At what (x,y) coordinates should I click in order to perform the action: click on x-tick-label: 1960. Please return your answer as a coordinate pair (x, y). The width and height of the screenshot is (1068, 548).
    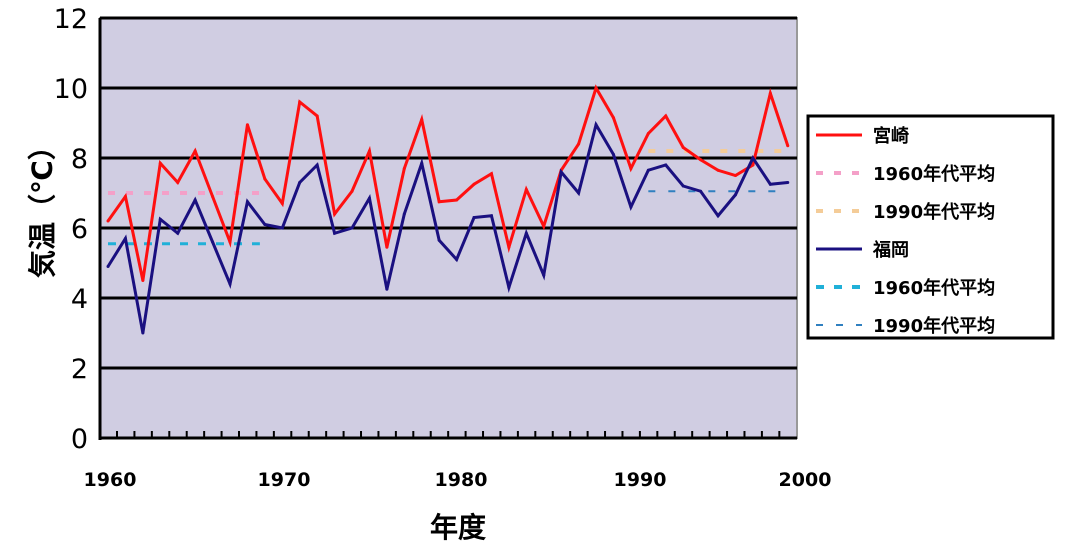
    Looking at the image, I should click on (110, 480).